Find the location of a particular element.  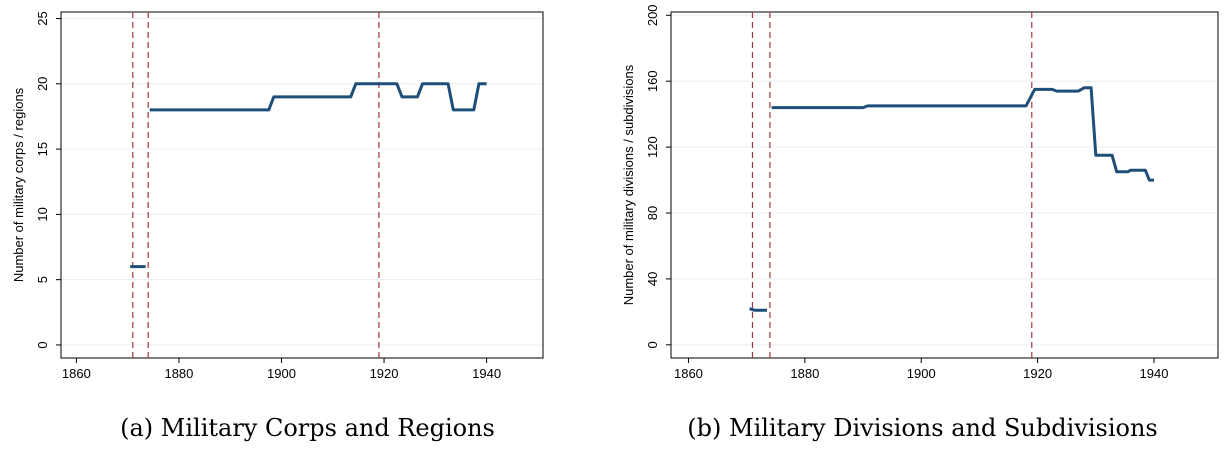

chart-b-x-tick-label: 1880 is located at coordinates (804, 373).